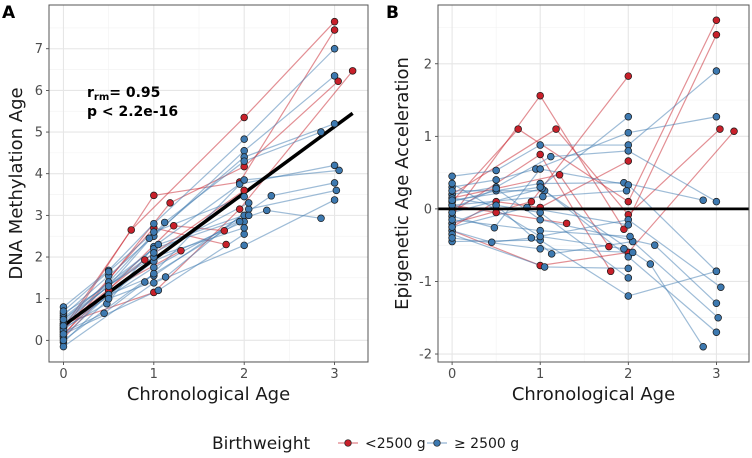 This screenshot has height=458, width=752. What do you see at coordinates (402, 183) in the screenshot?
I see `y-axis-title: Epigenetic Age Acceleration` at bounding box center [402, 183].